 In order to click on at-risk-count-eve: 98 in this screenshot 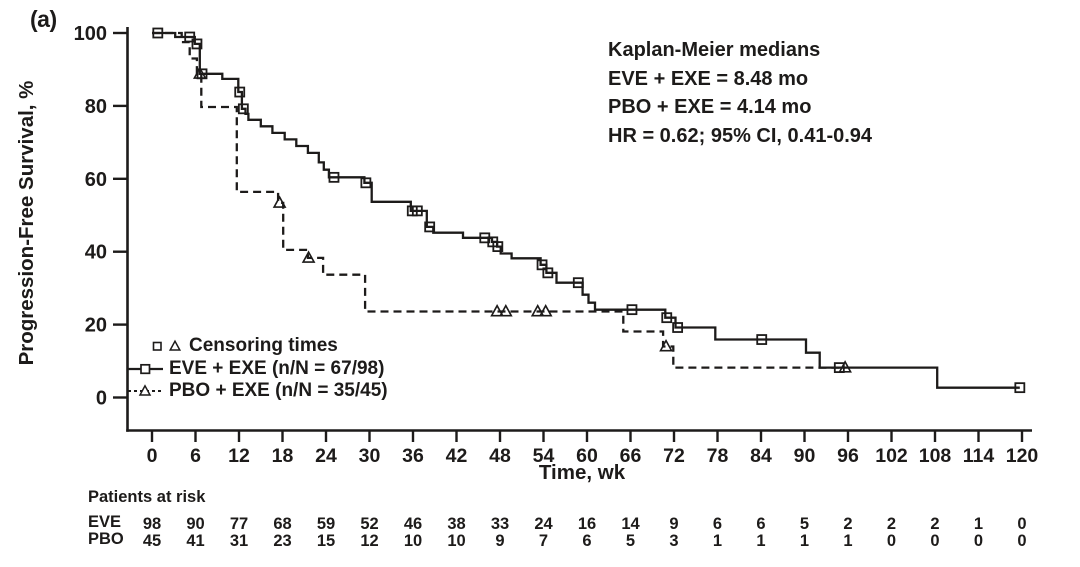, I will do `click(152, 524)`.